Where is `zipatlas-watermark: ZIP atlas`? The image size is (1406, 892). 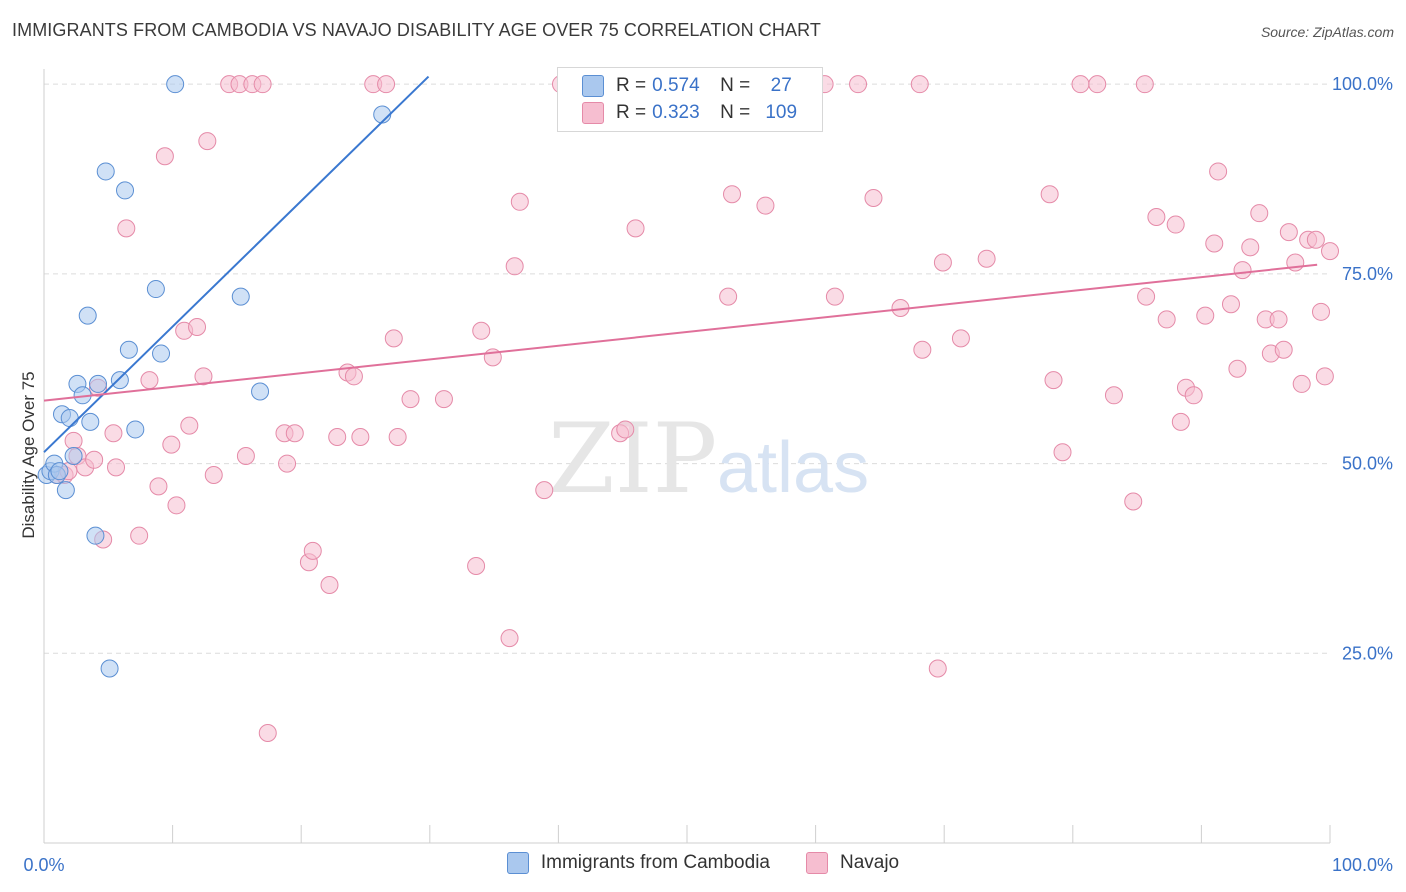 zipatlas-watermark: ZIP atlas is located at coordinates (708, 459).